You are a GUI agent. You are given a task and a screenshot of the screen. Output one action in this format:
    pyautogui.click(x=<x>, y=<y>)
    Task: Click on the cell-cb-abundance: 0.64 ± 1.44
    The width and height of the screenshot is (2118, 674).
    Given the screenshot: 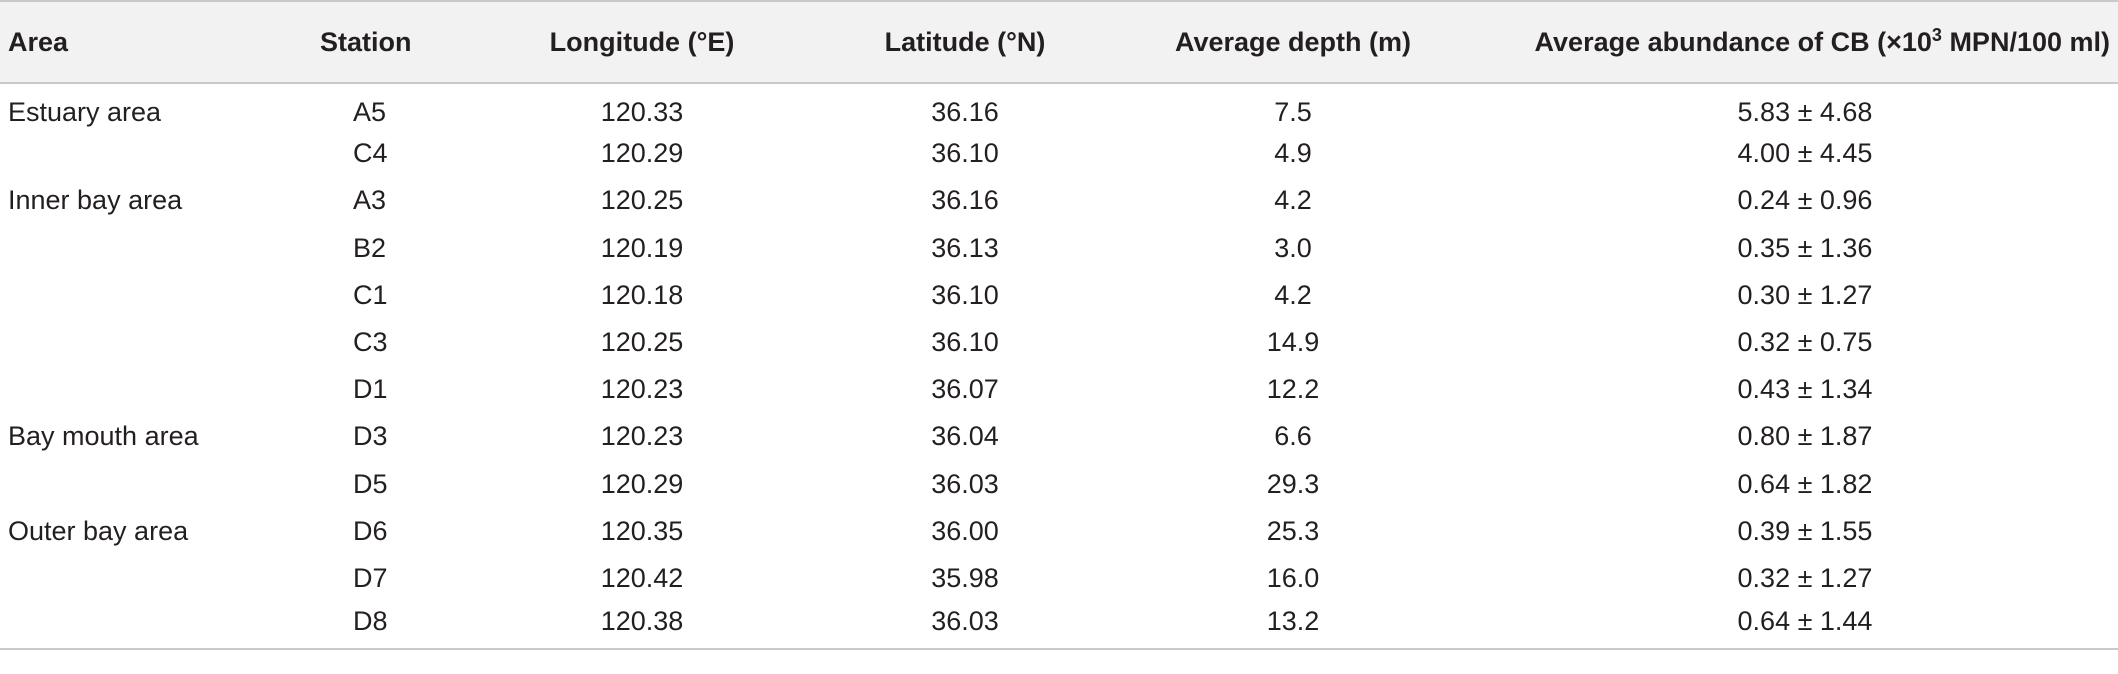 What is the action you would take?
    pyautogui.click(x=1805, y=626)
    